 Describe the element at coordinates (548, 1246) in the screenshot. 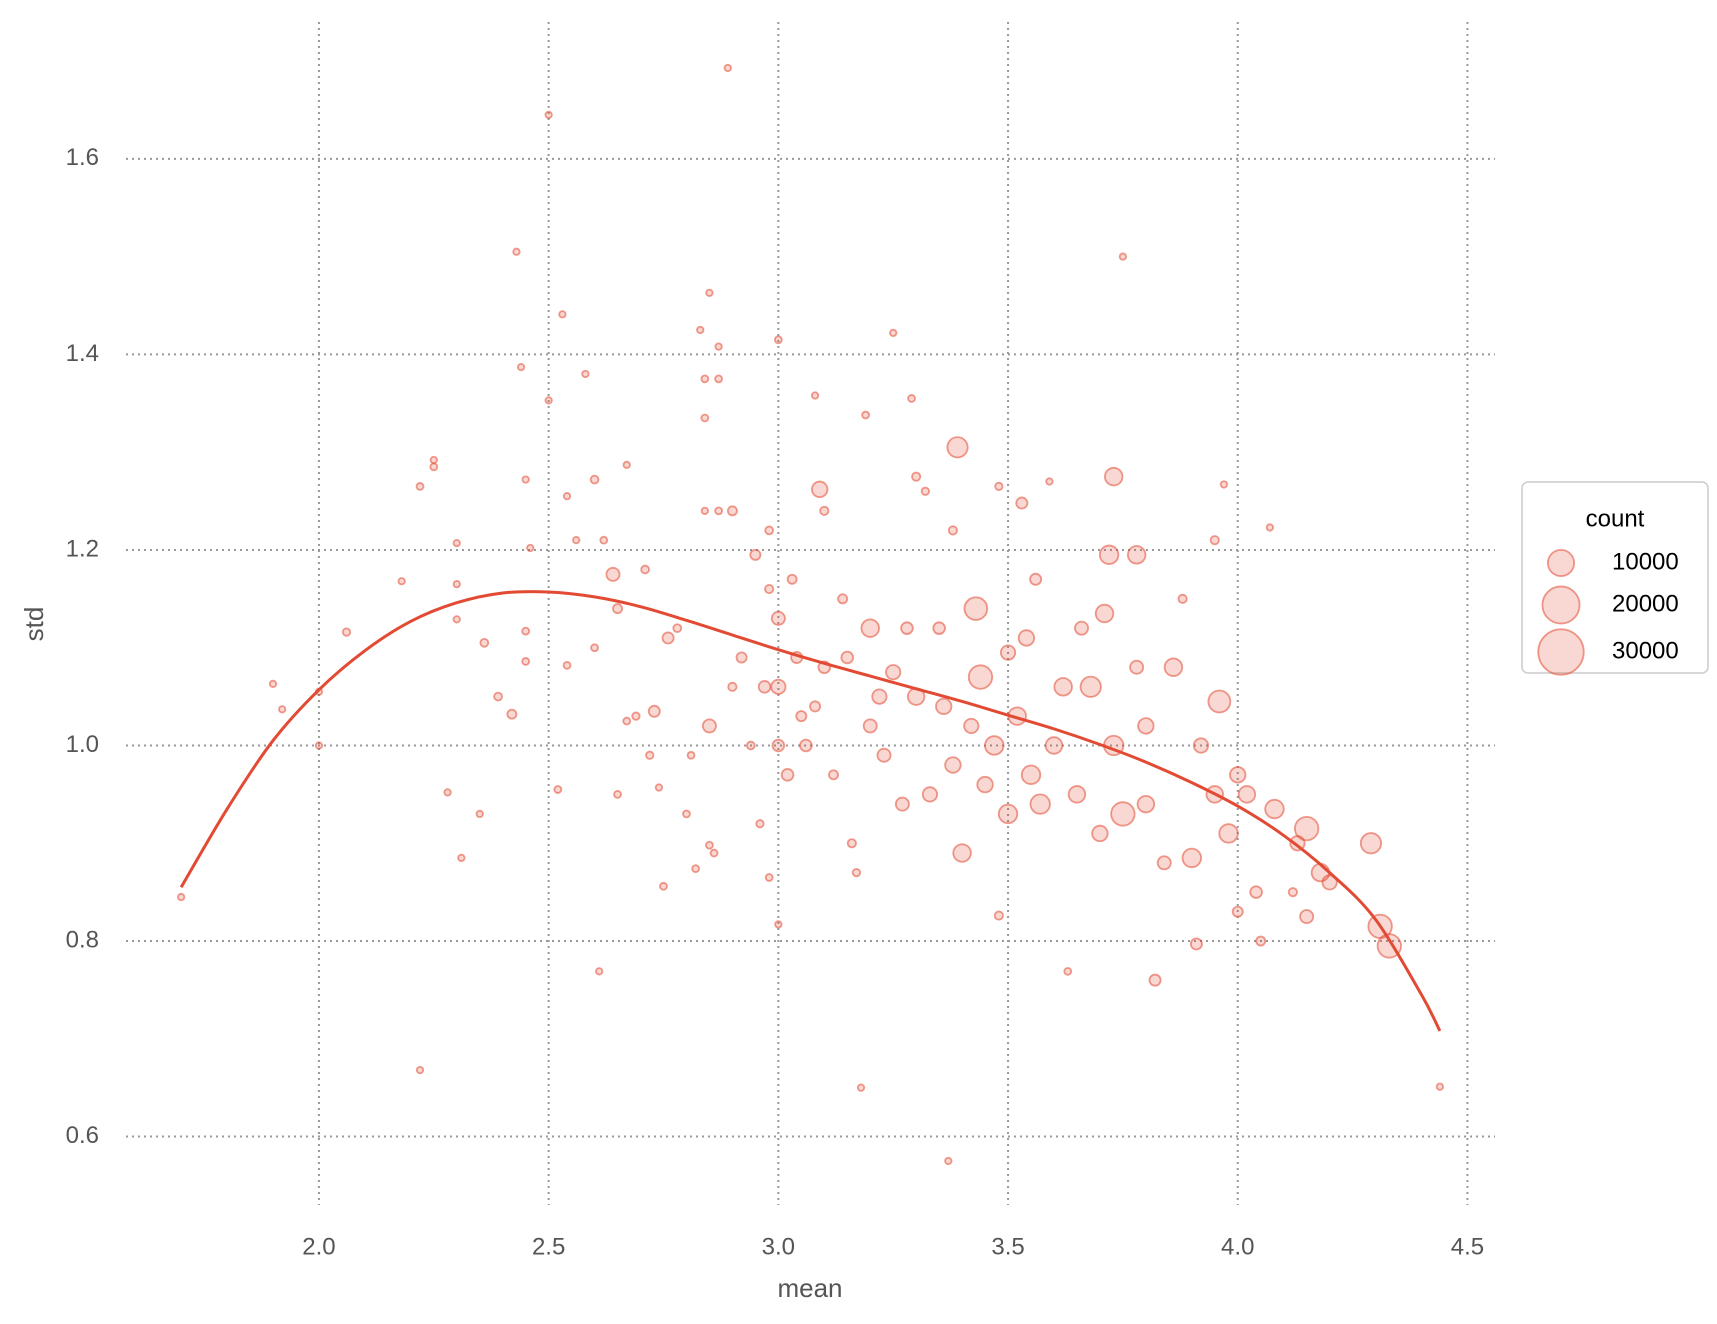

I see `x-tick-label: 2.5` at that location.